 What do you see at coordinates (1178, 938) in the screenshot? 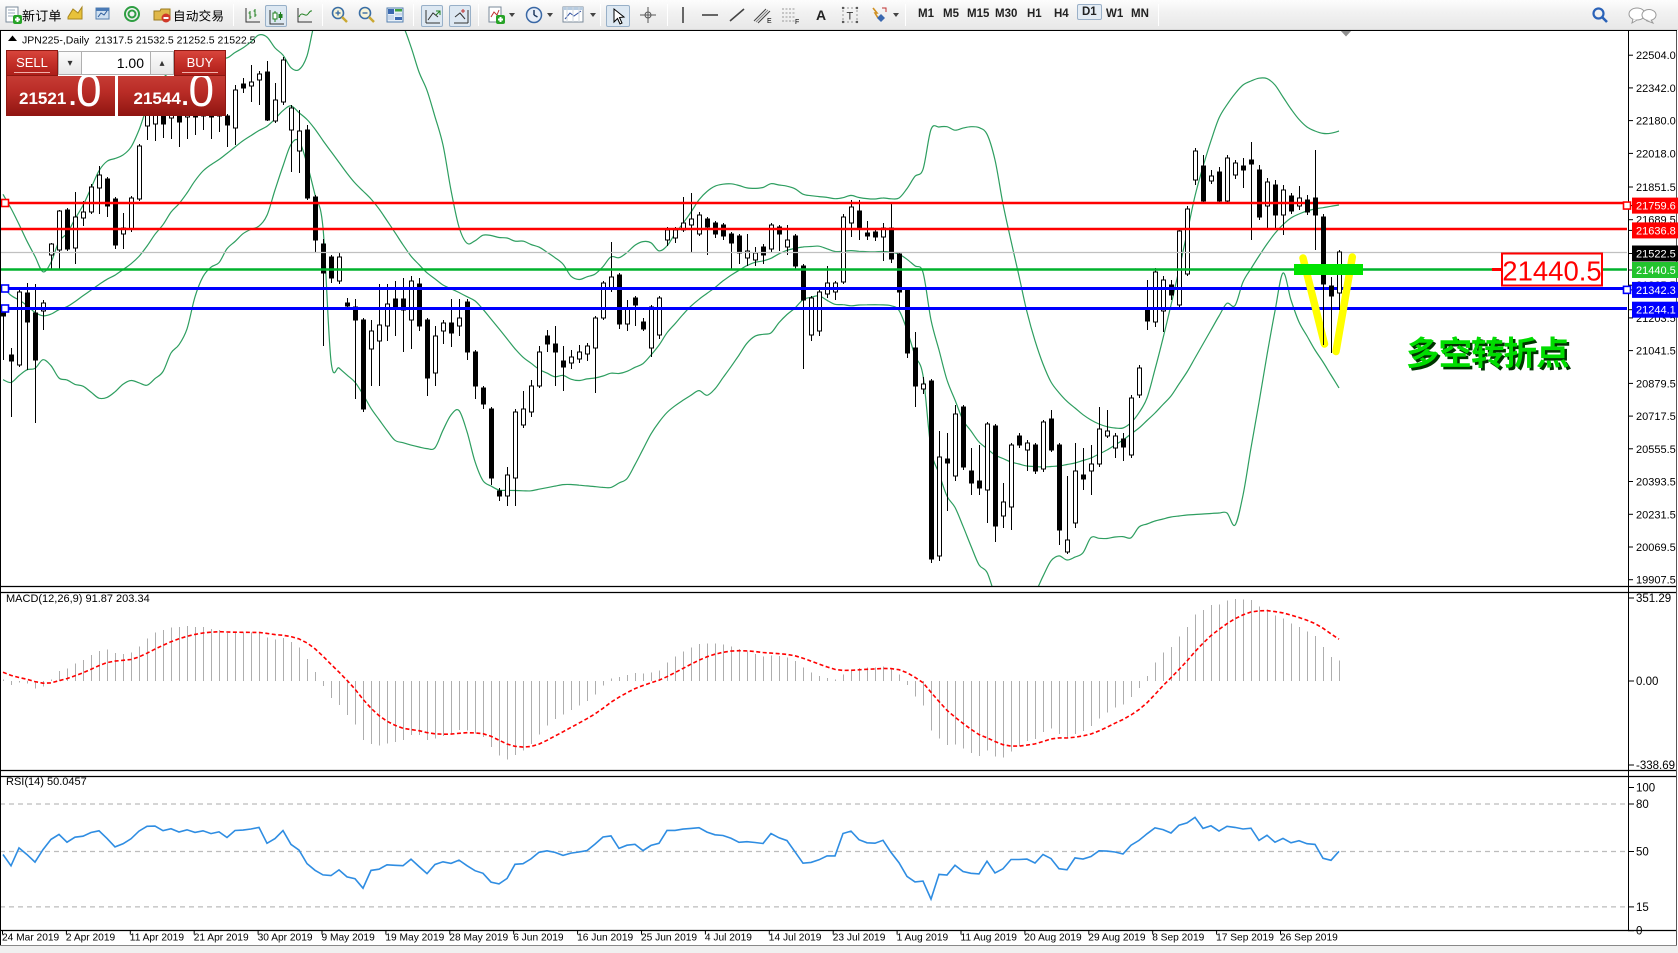
I see `svg-text: 8 Sep 2019` at bounding box center [1178, 938].